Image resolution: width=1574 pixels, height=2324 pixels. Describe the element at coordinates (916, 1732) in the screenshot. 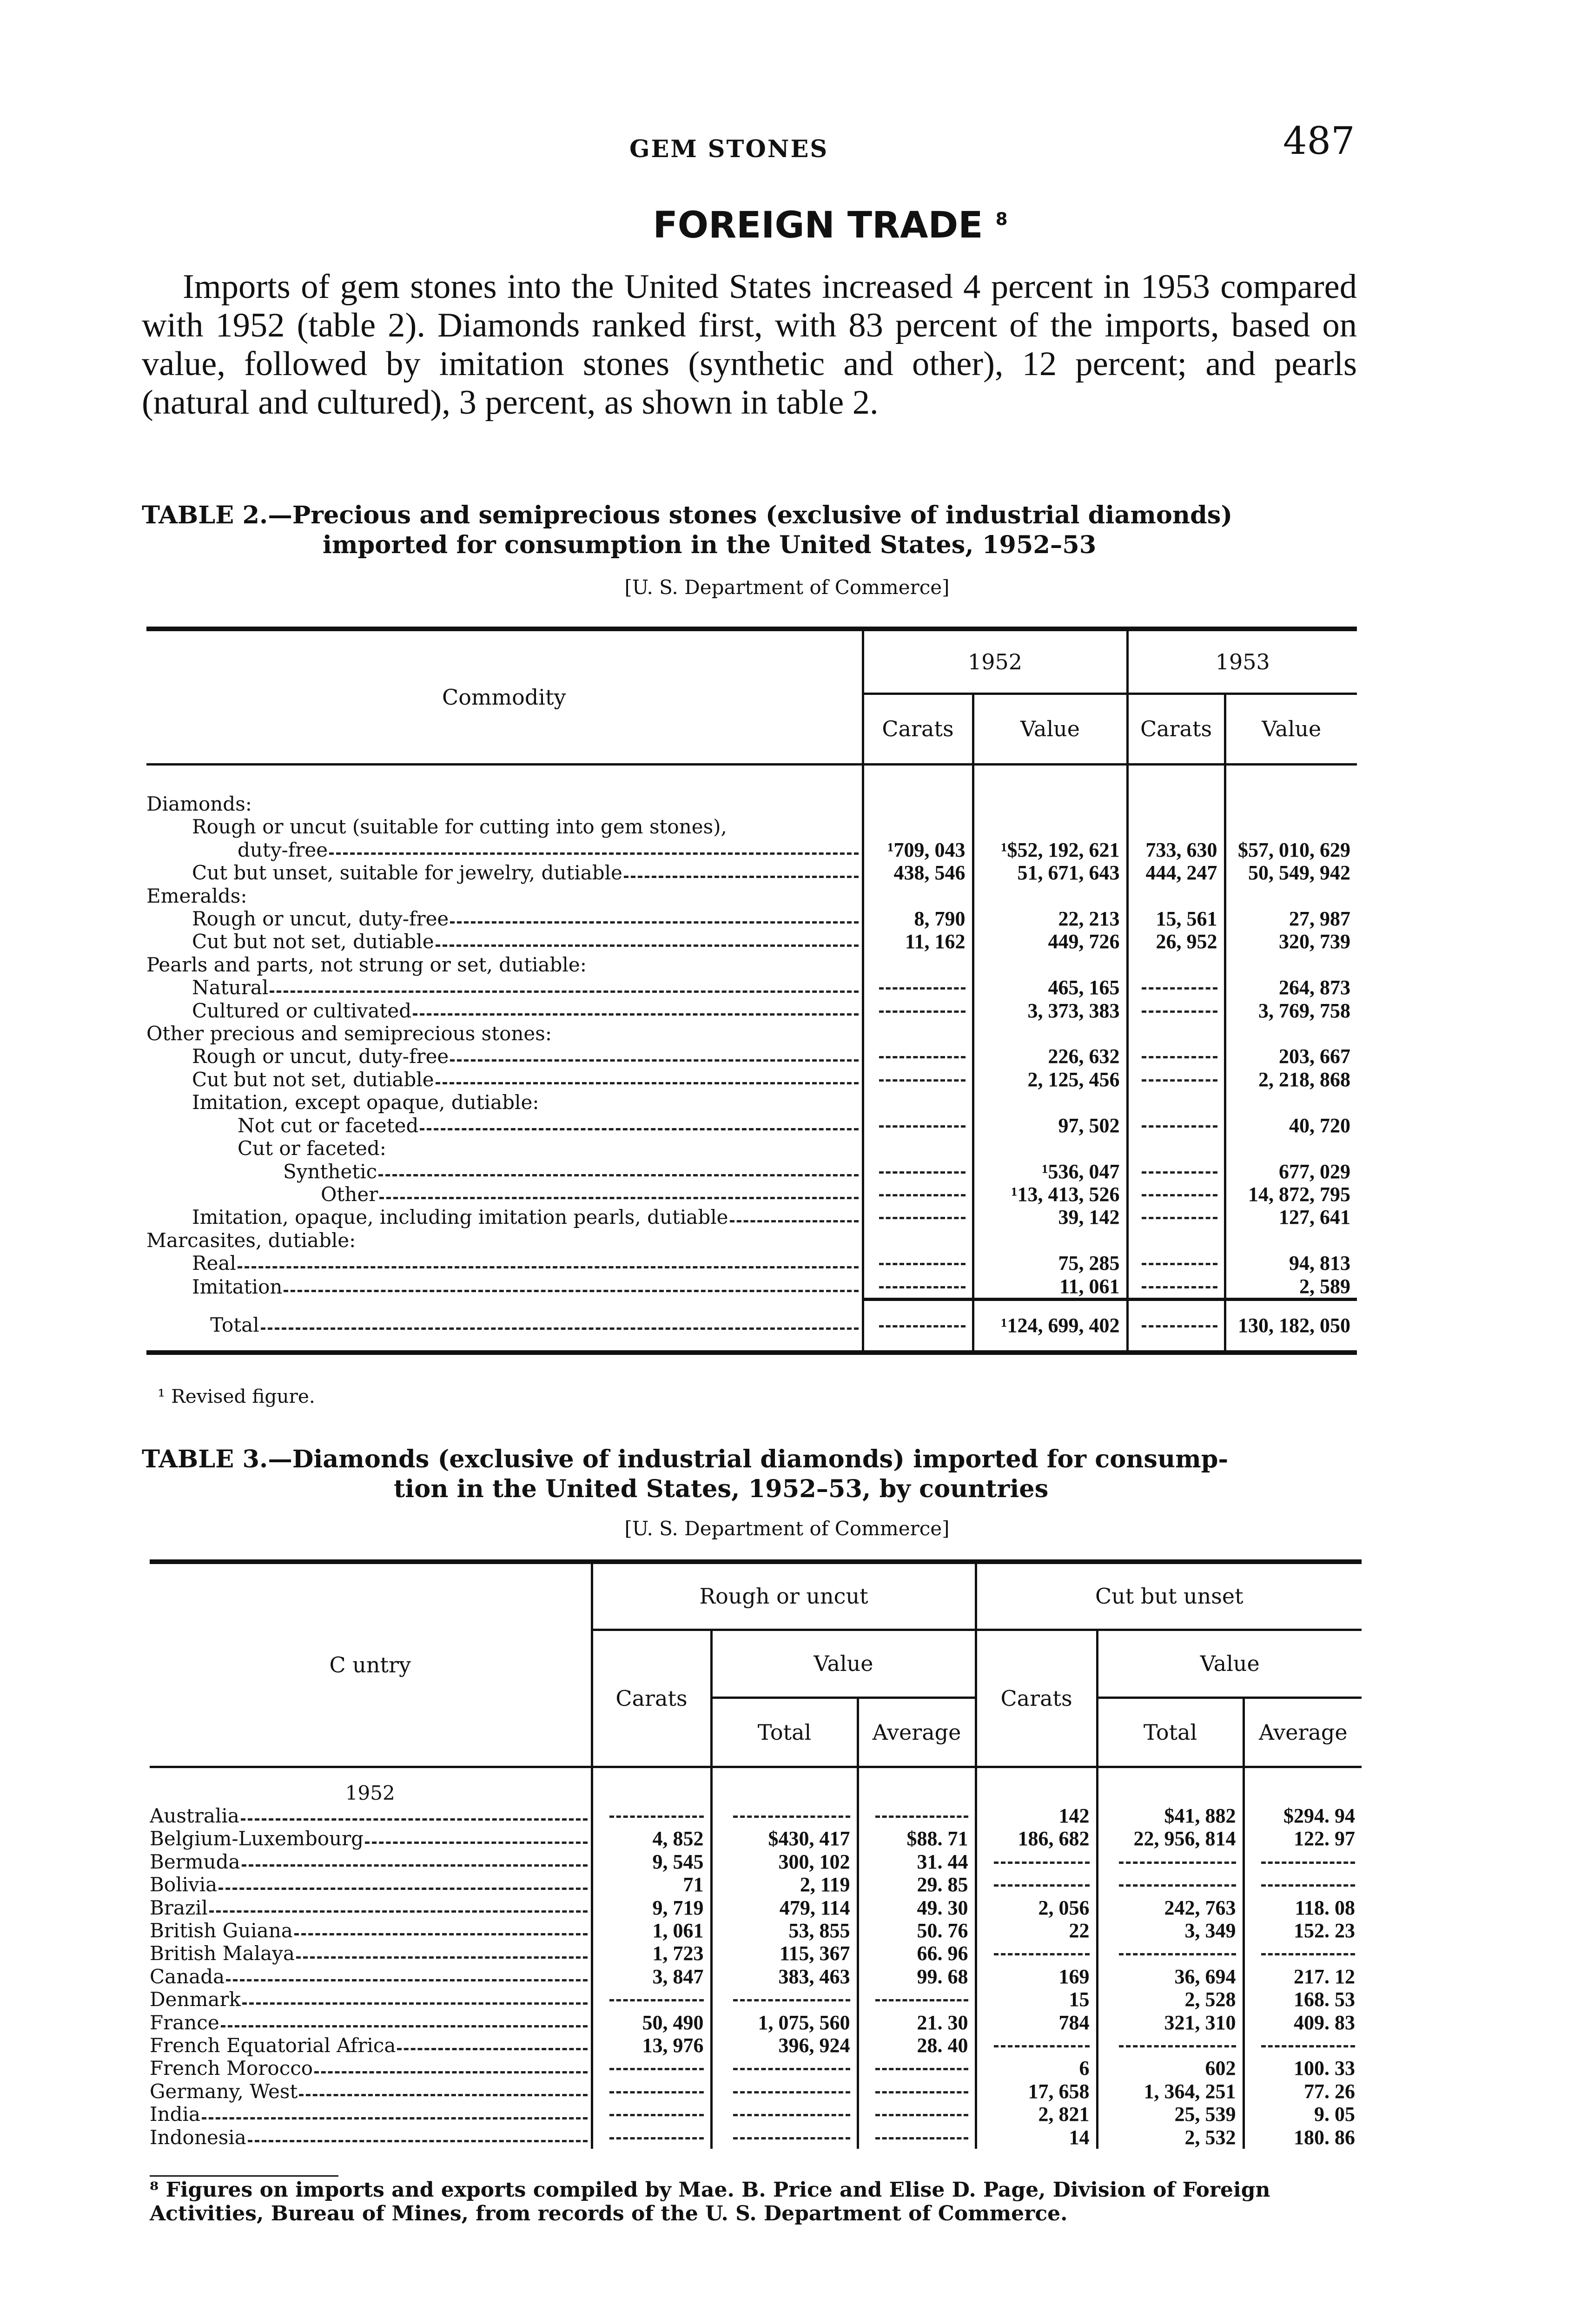

I see `header-rough-average: Average` at that location.